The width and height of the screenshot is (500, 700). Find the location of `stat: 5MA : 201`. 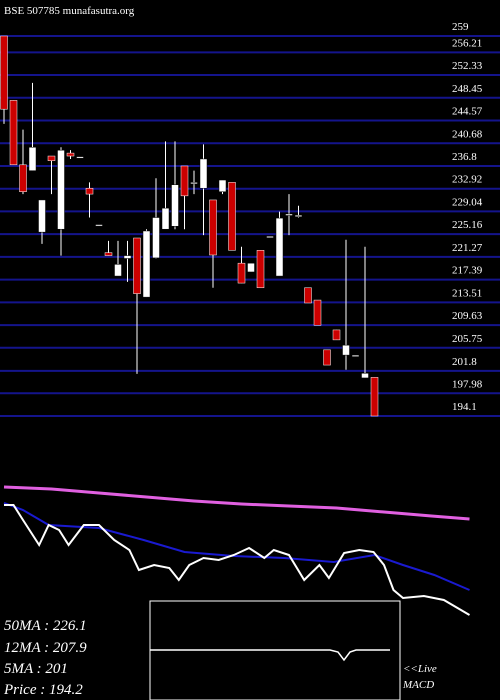

stat: 5MA : 201 is located at coordinates (36, 669).